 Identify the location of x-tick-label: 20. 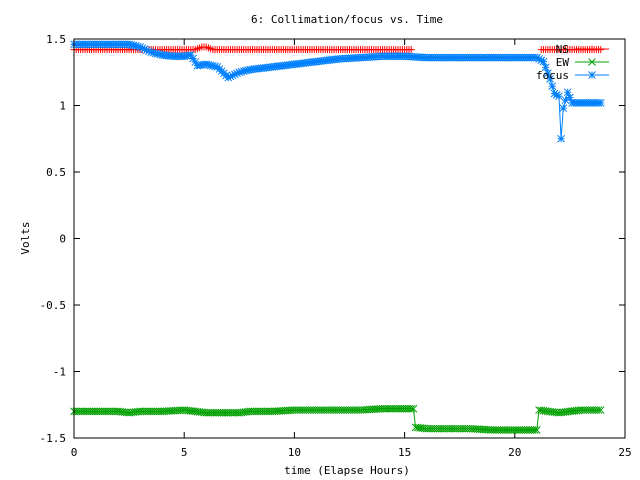
(514, 452).